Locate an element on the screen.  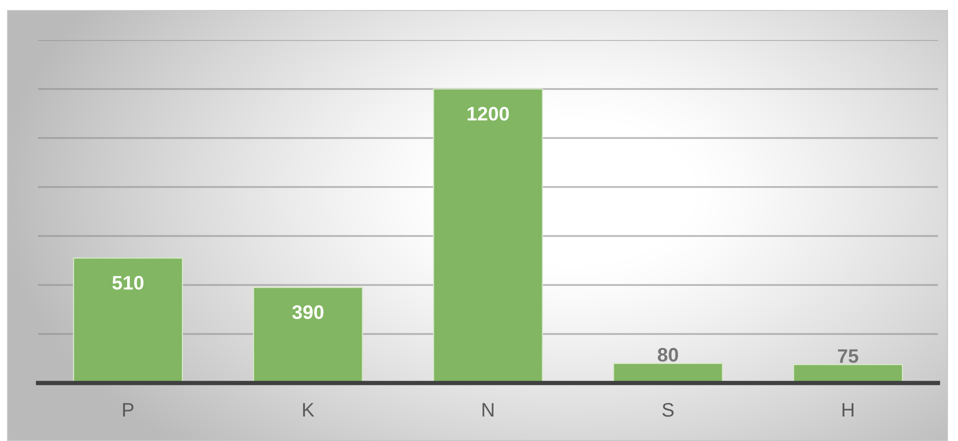
x-tick-label: H is located at coordinates (848, 410).